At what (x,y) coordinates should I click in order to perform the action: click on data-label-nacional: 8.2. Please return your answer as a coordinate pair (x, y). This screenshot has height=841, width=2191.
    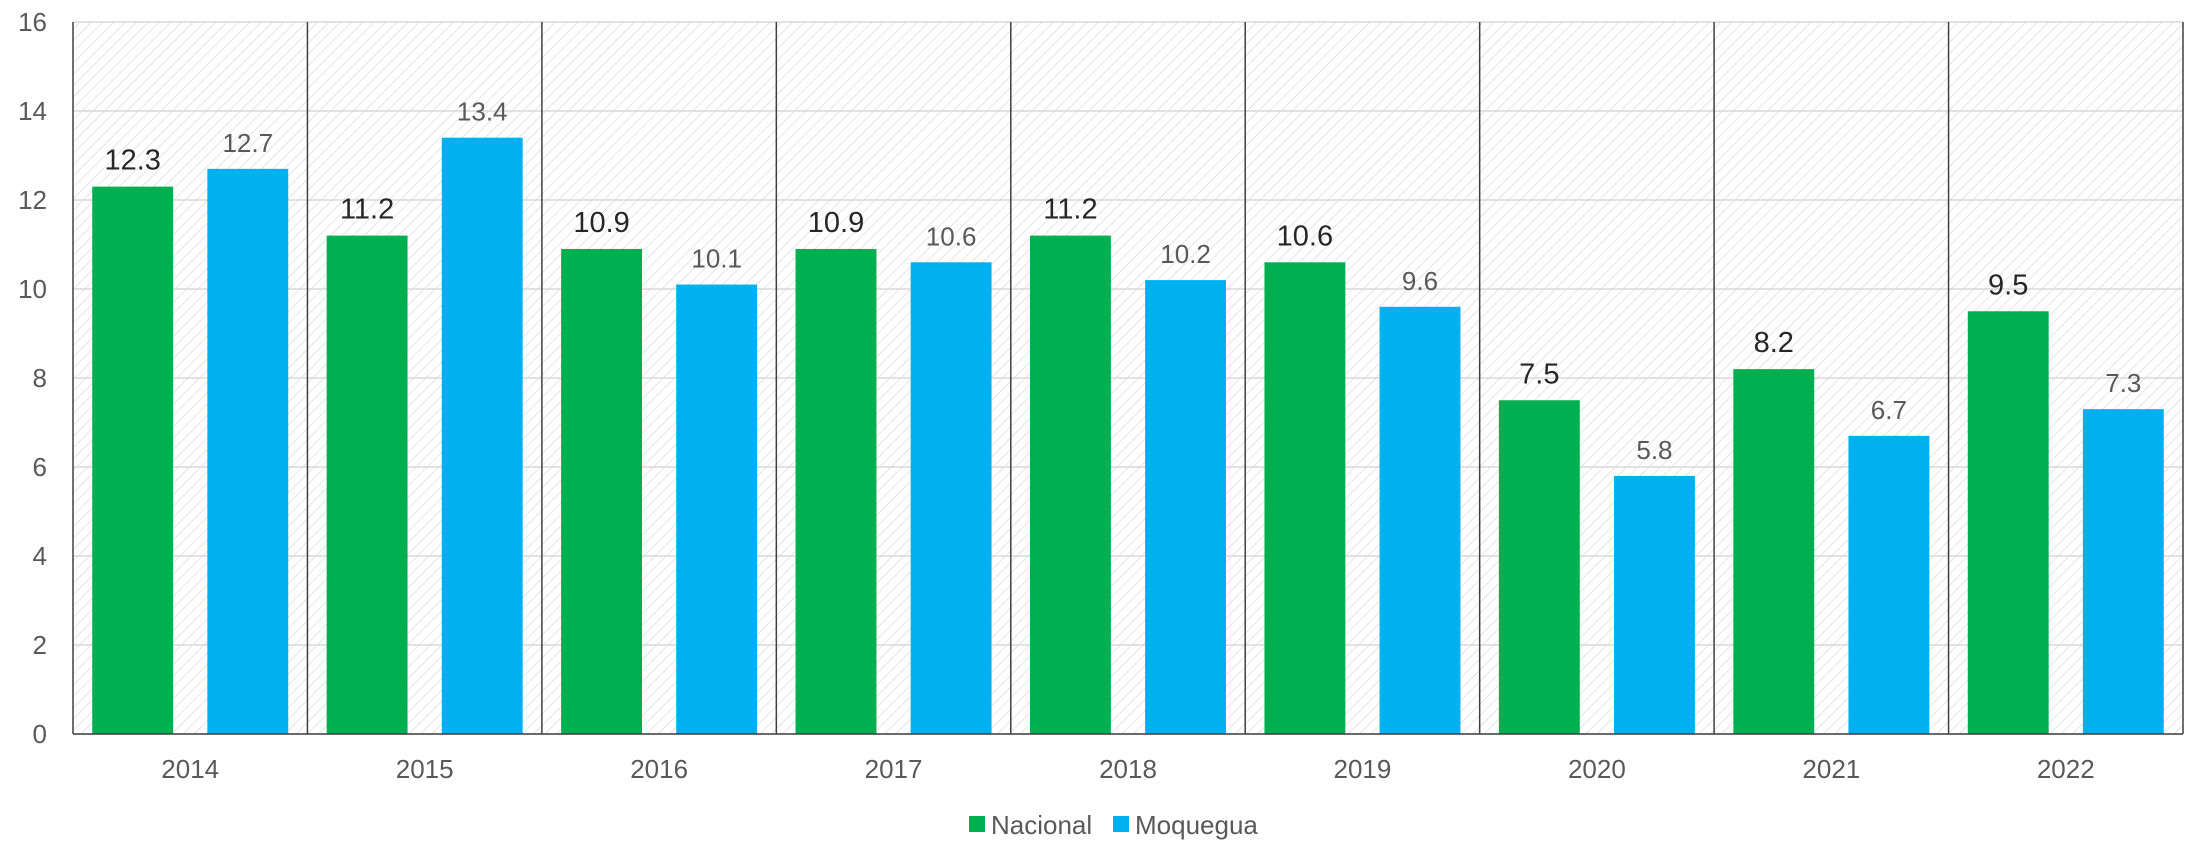
    Looking at the image, I should click on (1774, 343).